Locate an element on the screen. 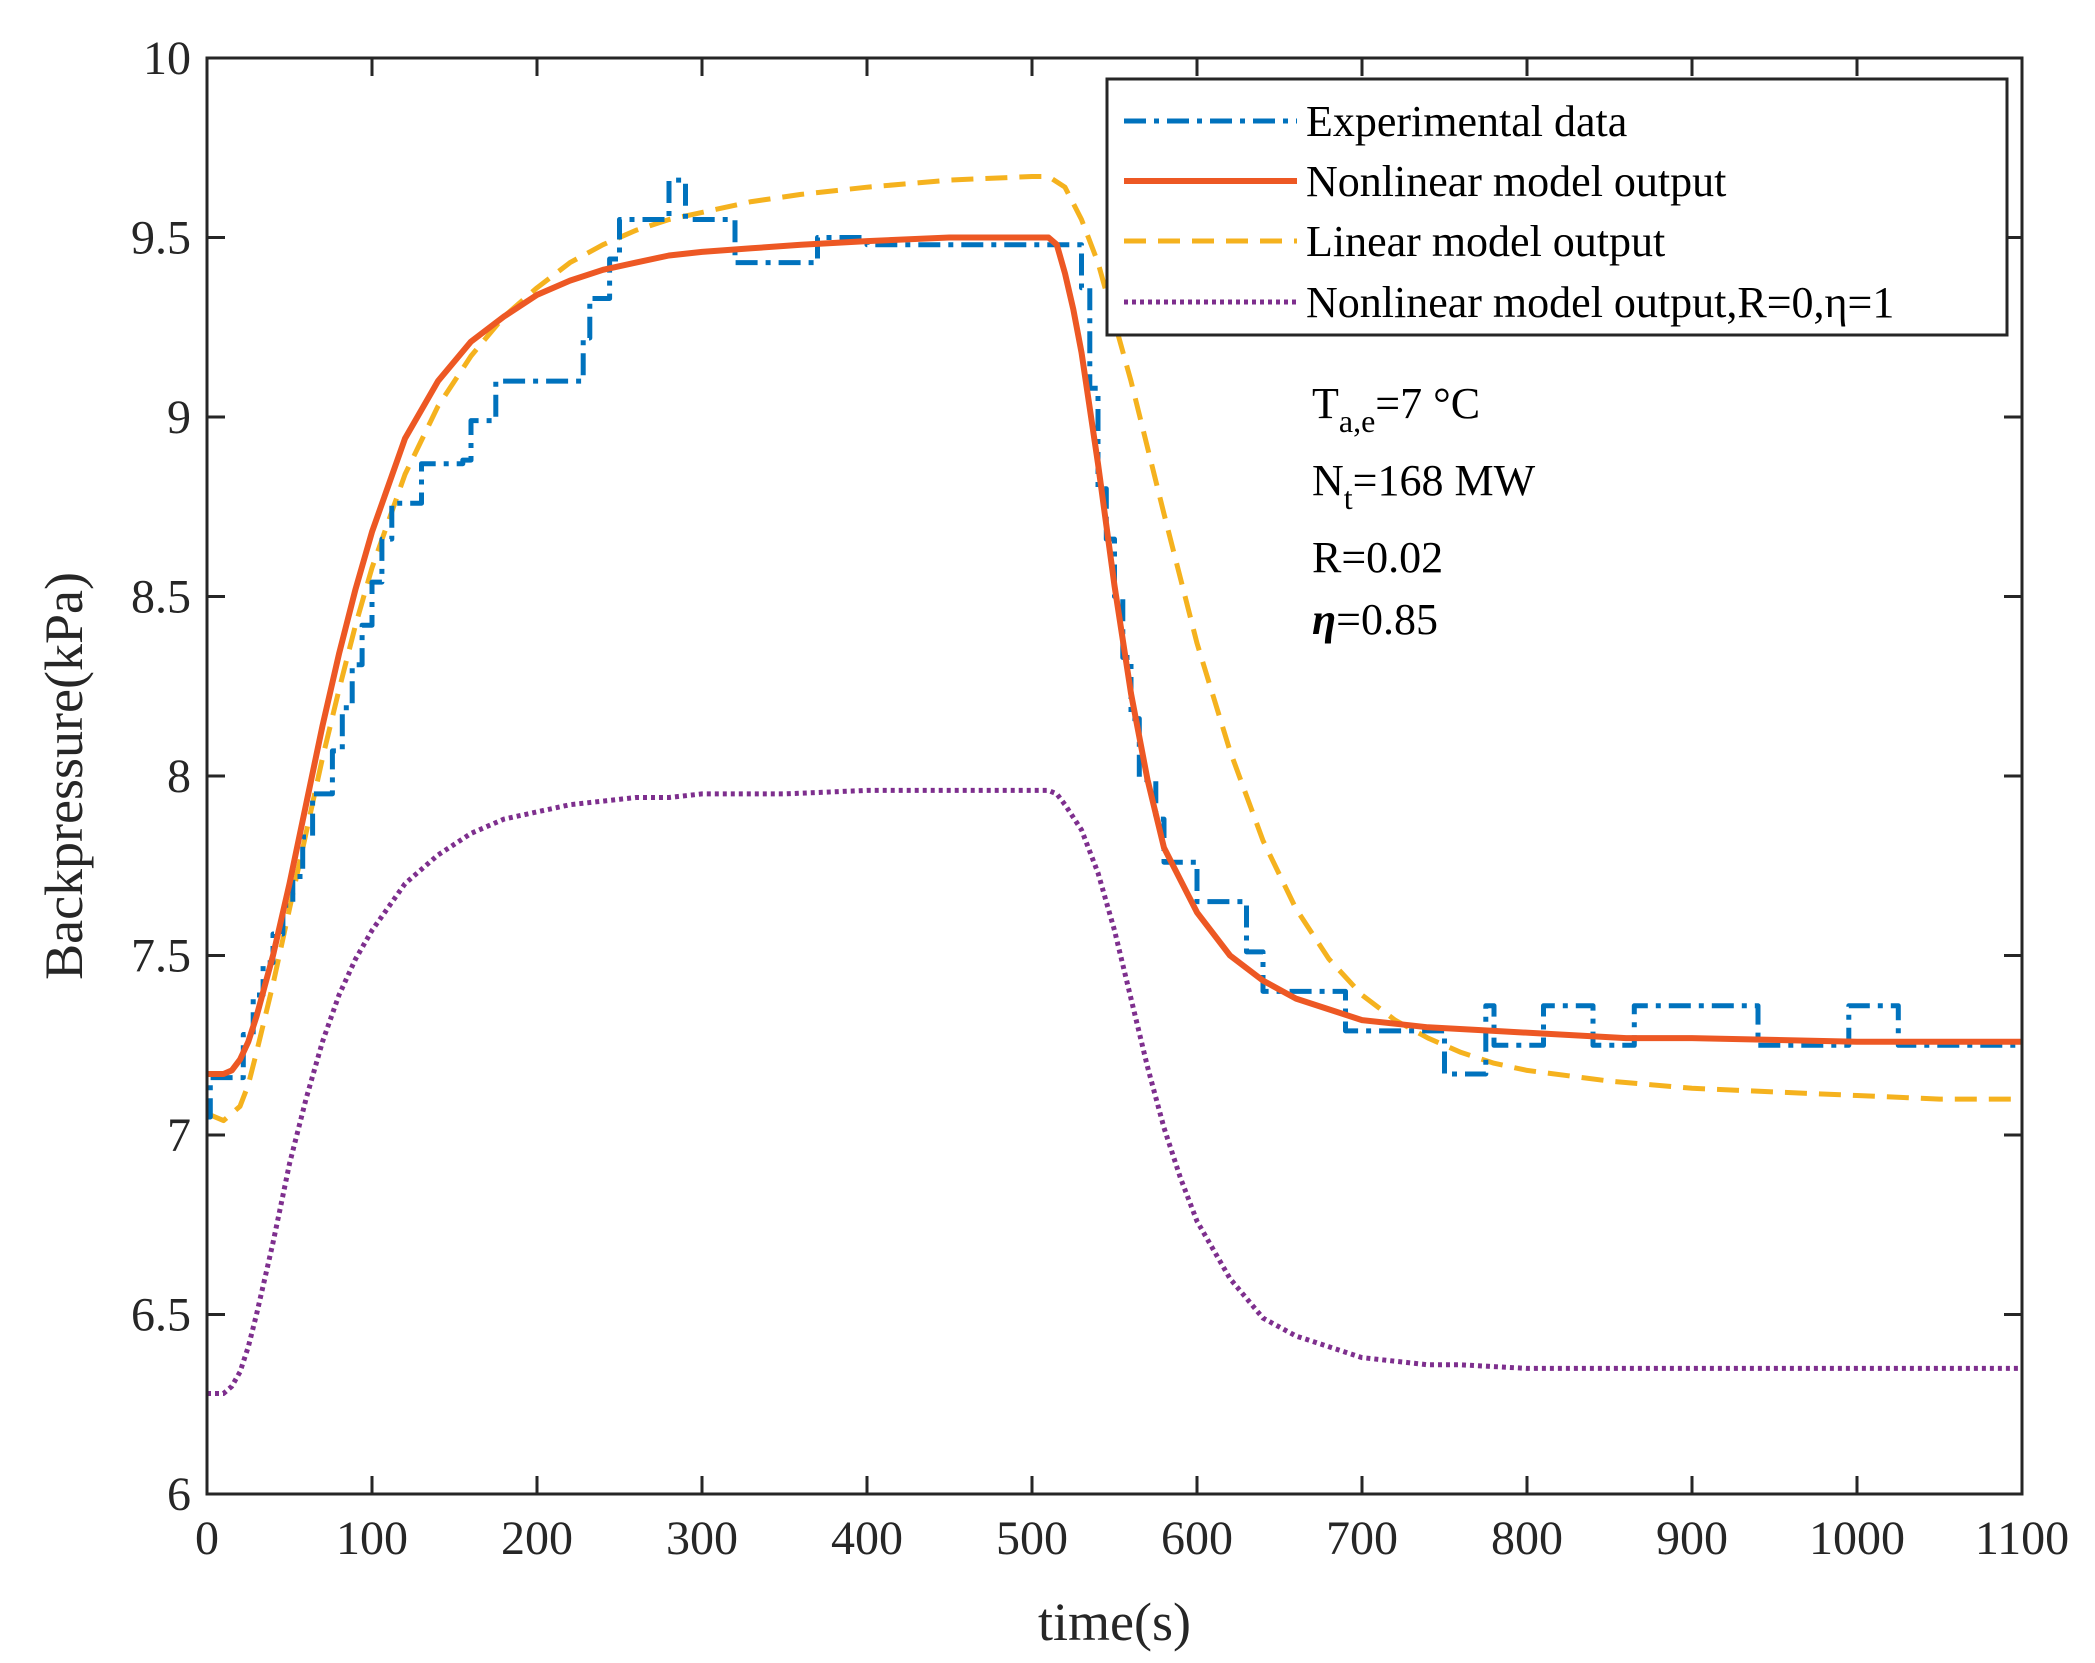 Image resolution: width=2095 pixels, height=1663 pixels. y-tick-label: 9 is located at coordinates (179, 417).